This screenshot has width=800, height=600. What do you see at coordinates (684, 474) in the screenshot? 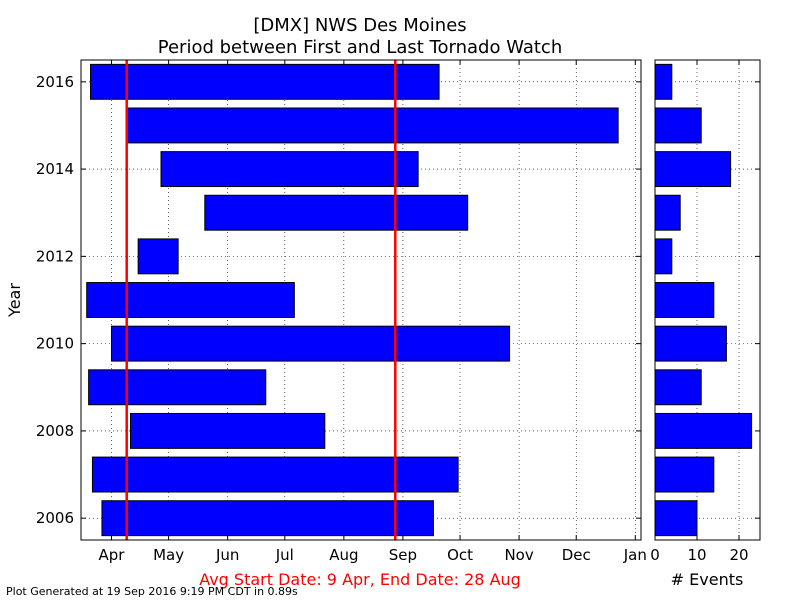
I see `events-bar-2007` at bounding box center [684, 474].